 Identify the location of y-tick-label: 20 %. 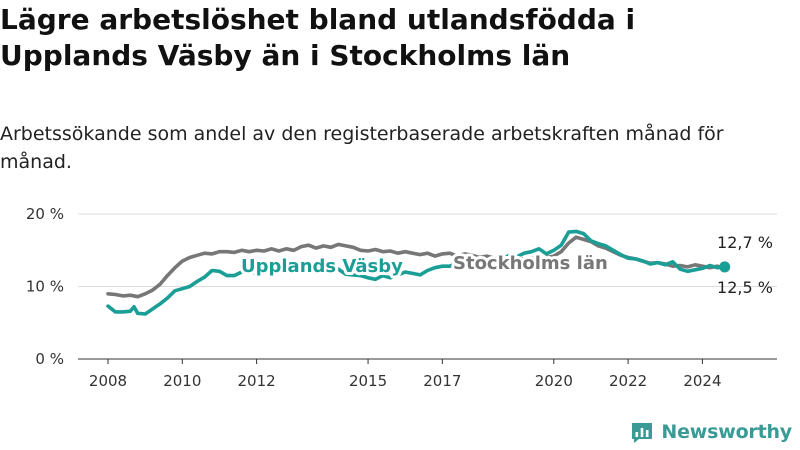
(45, 214).